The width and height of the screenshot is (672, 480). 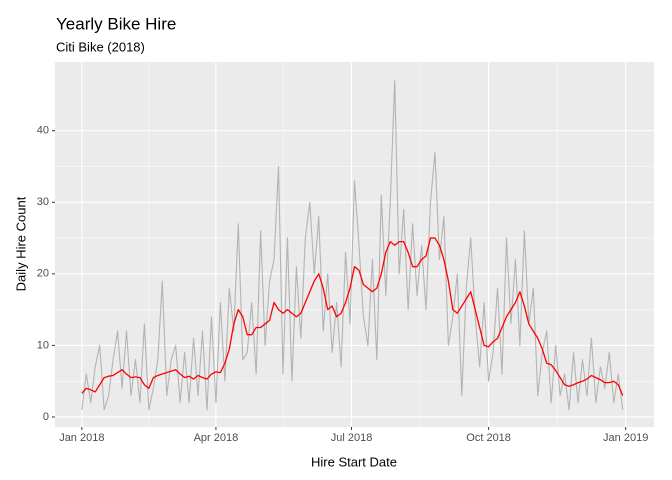 What do you see at coordinates (43, 345) in the screenshot?
I see `y-tick-label: 10` at bounding box center [43, 345].